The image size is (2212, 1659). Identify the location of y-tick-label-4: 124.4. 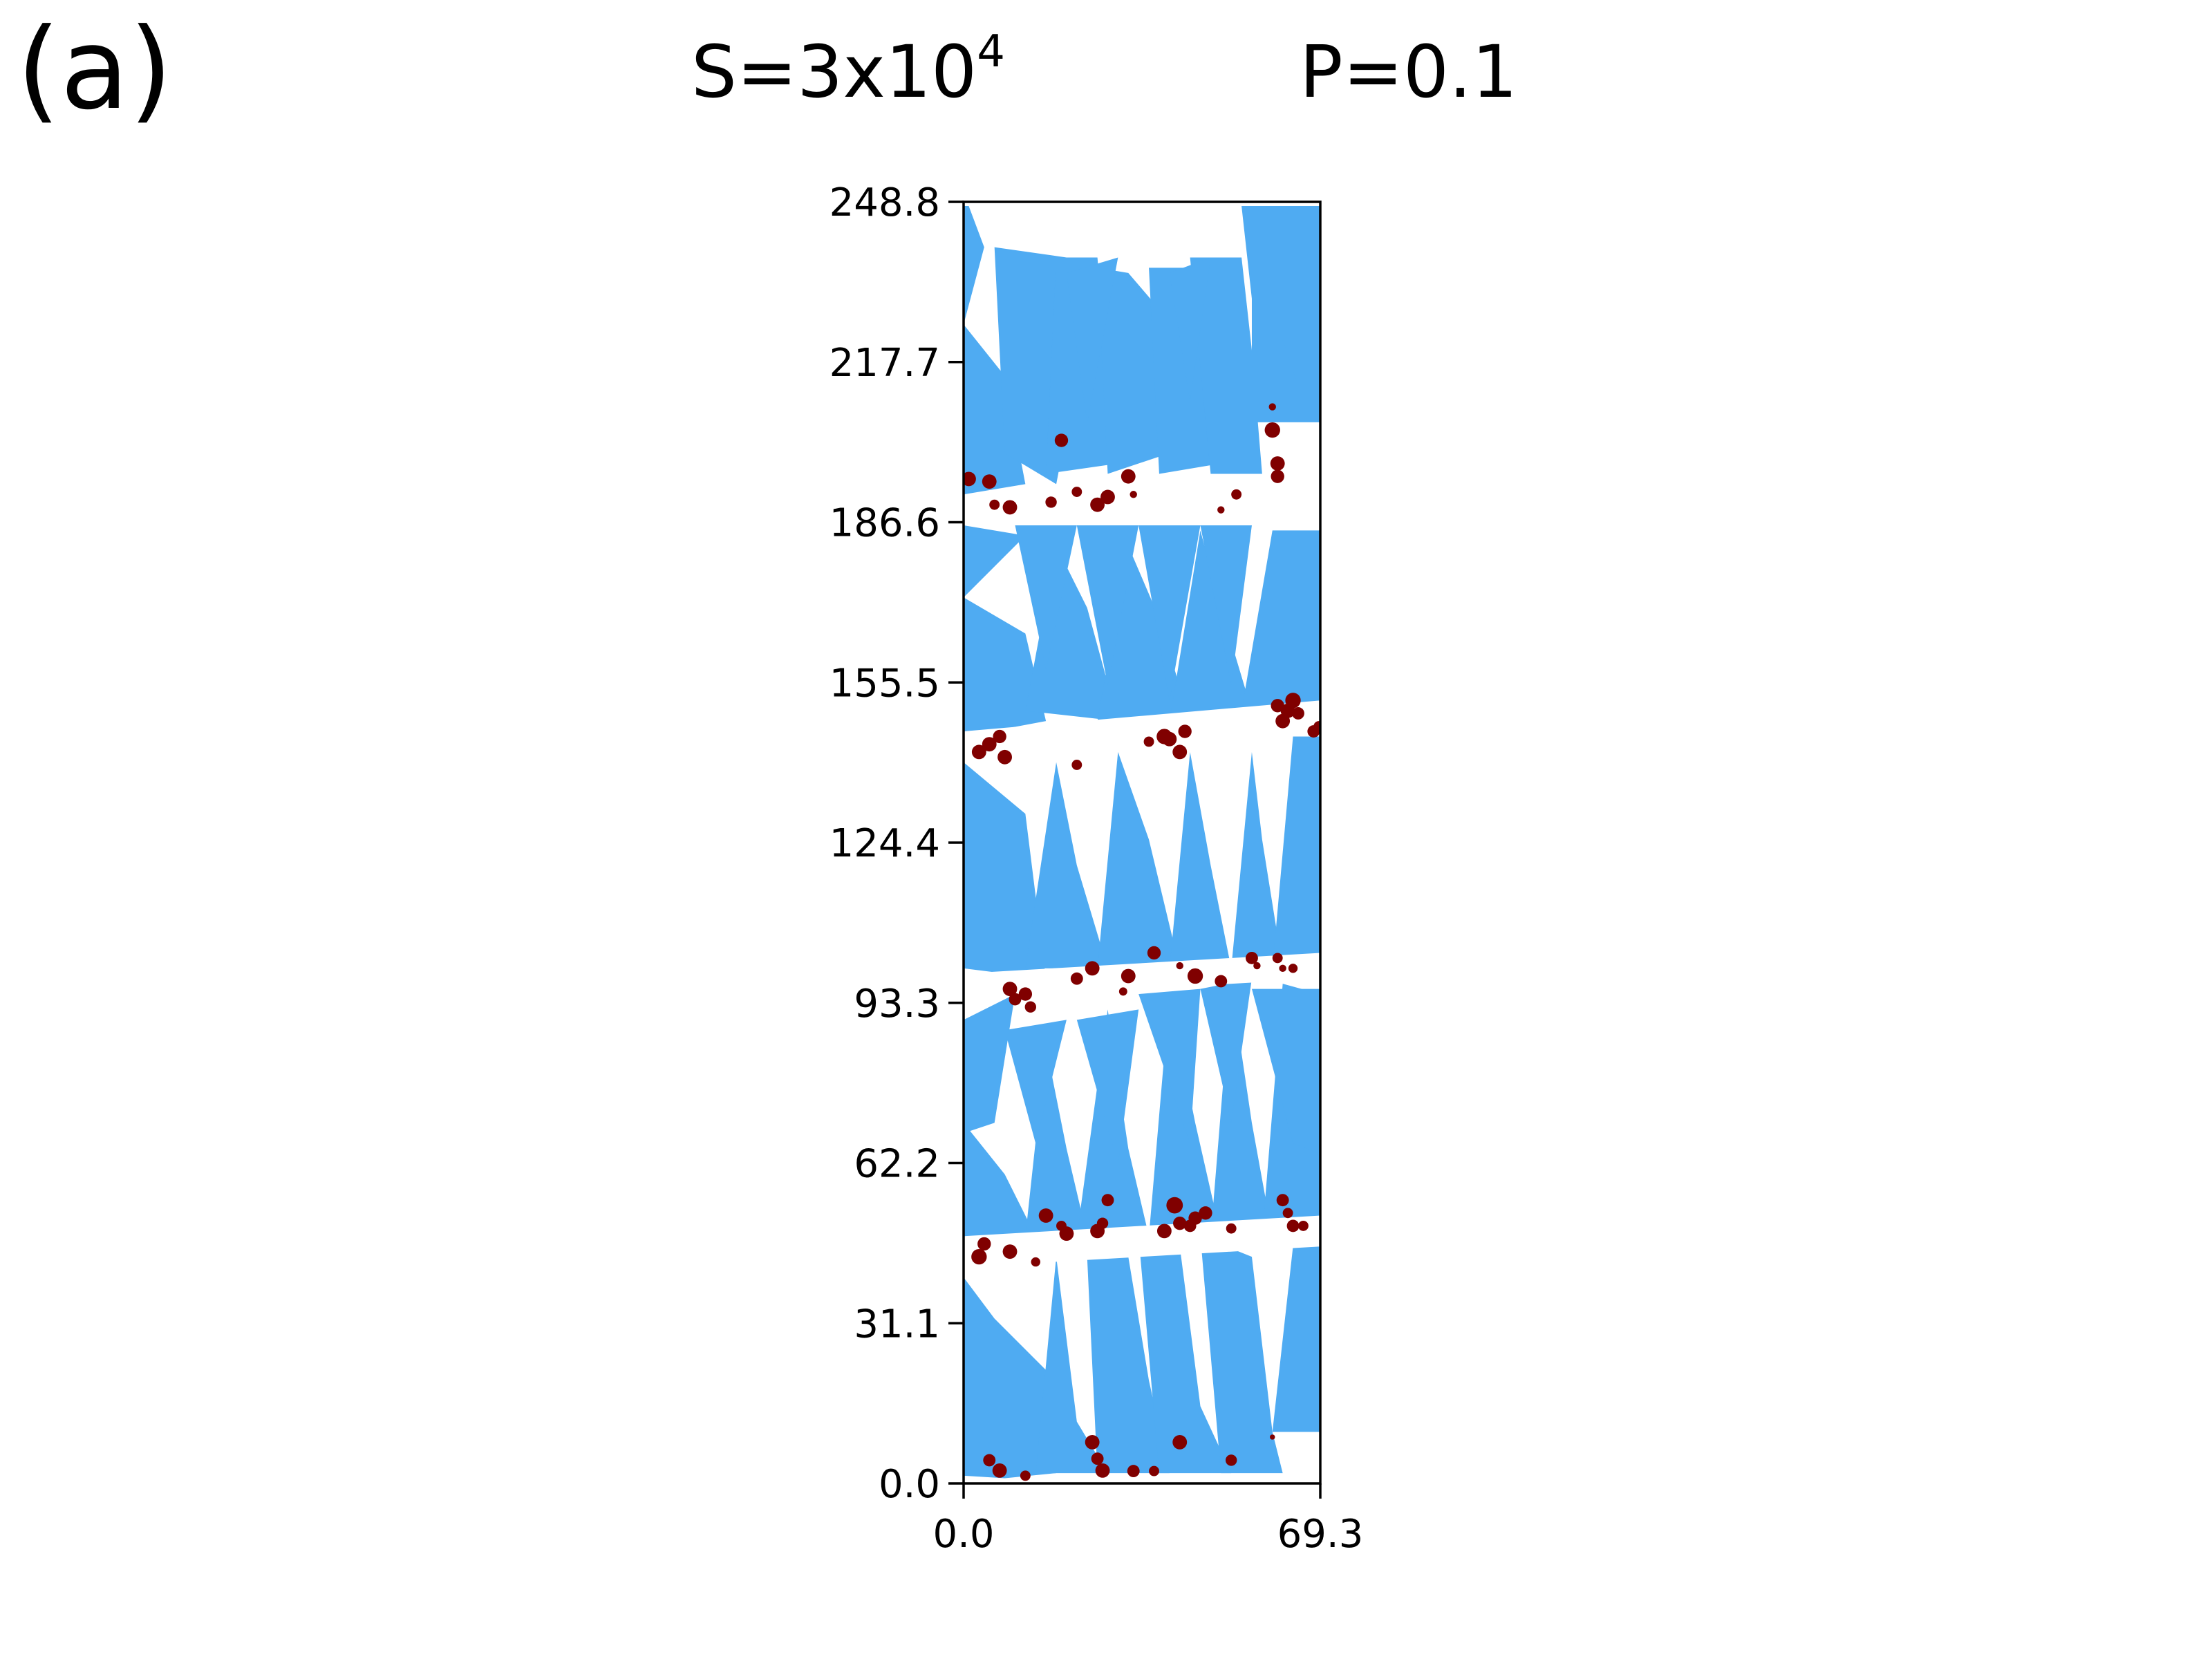
(885, 843).